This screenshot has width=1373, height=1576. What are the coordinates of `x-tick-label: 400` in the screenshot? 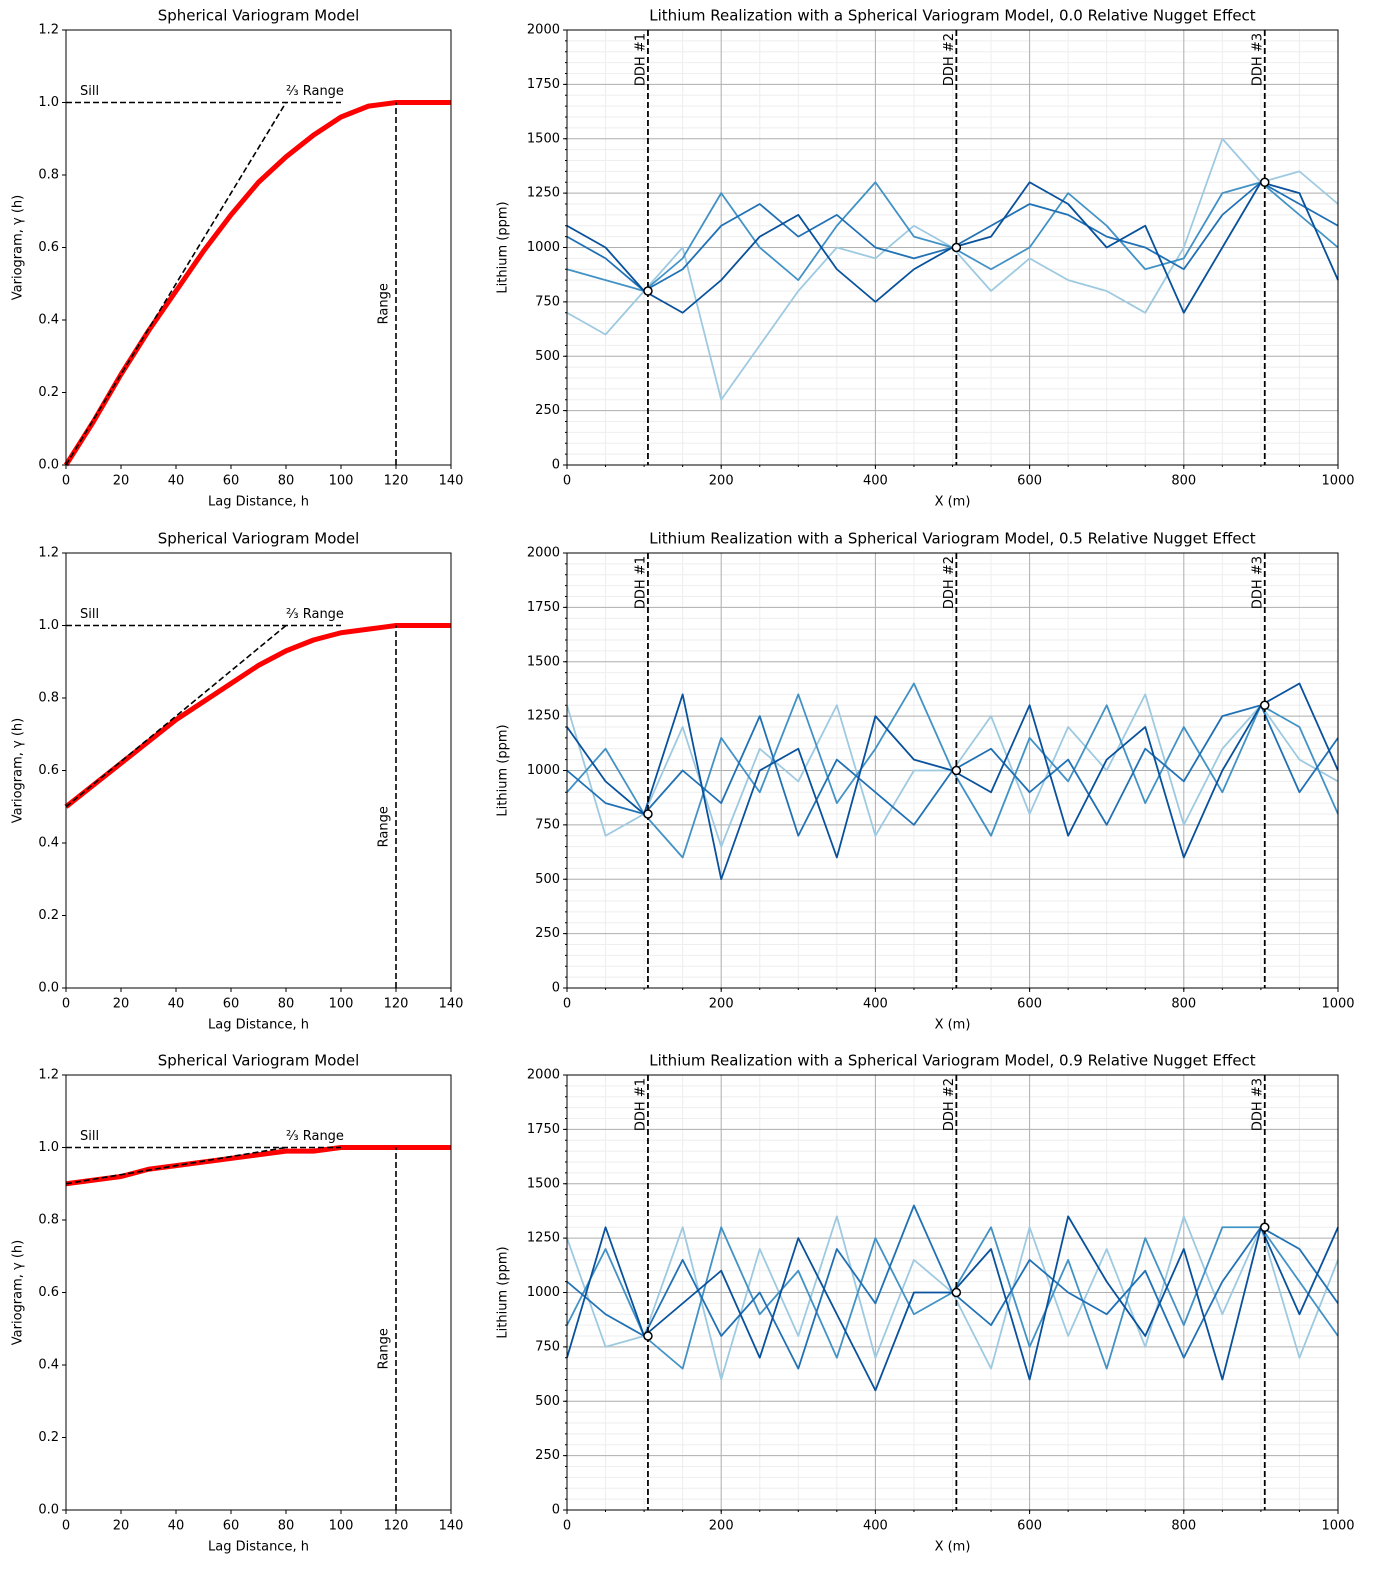 It's located at (875, 1004).